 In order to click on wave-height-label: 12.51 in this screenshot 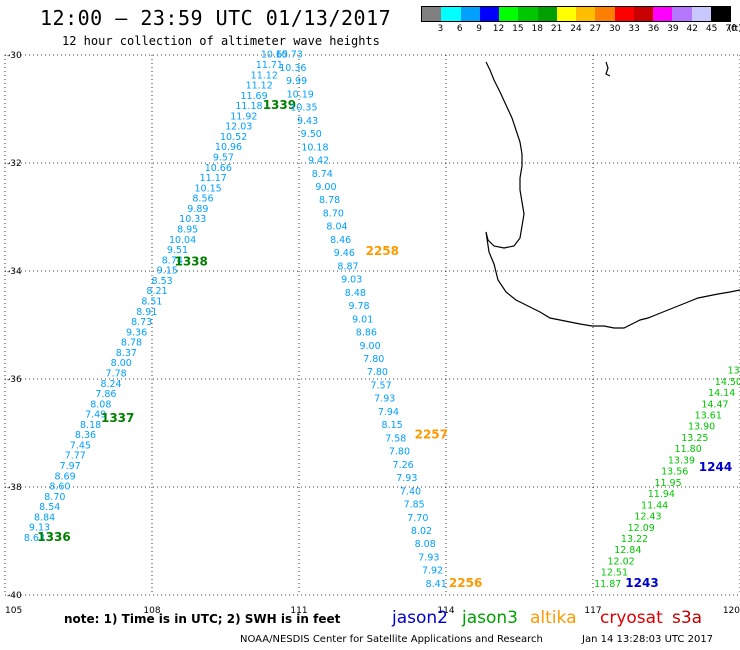, I will do `click(614, 573)`.